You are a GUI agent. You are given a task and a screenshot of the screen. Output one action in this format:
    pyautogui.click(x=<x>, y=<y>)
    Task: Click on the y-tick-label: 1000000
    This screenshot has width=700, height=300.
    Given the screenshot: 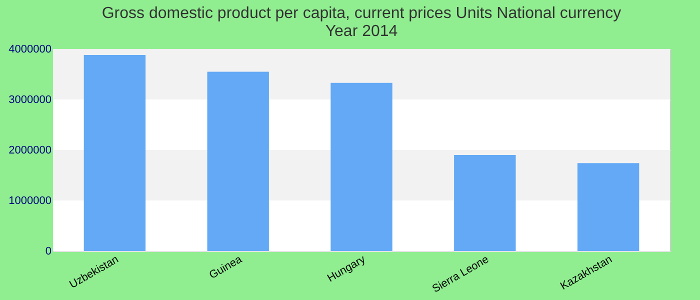 What is the action you would take?
    pyautogui.click(x=30, y=201)
    